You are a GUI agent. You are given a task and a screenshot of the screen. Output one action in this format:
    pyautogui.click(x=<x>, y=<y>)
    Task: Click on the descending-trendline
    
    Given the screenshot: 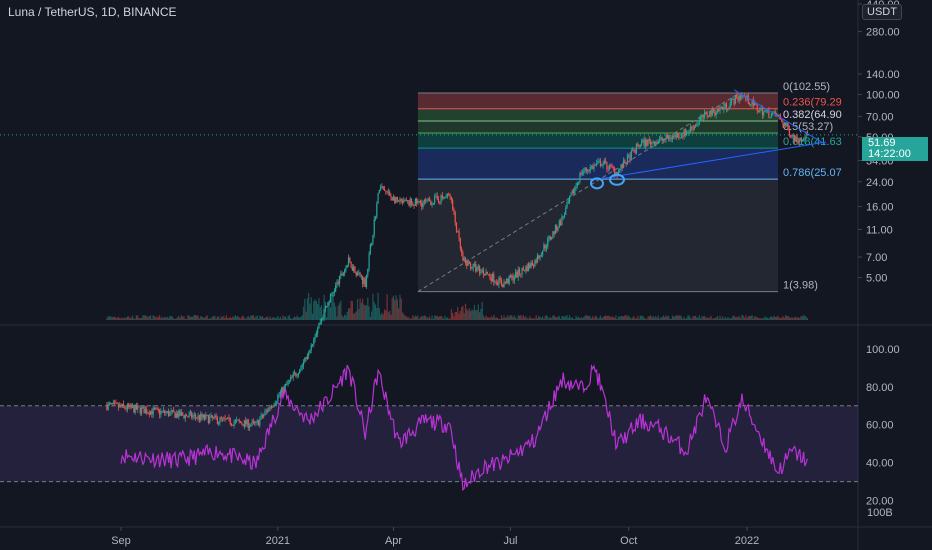 What is the action you would take?
    pyautogui.click(x=780, y=117)
    